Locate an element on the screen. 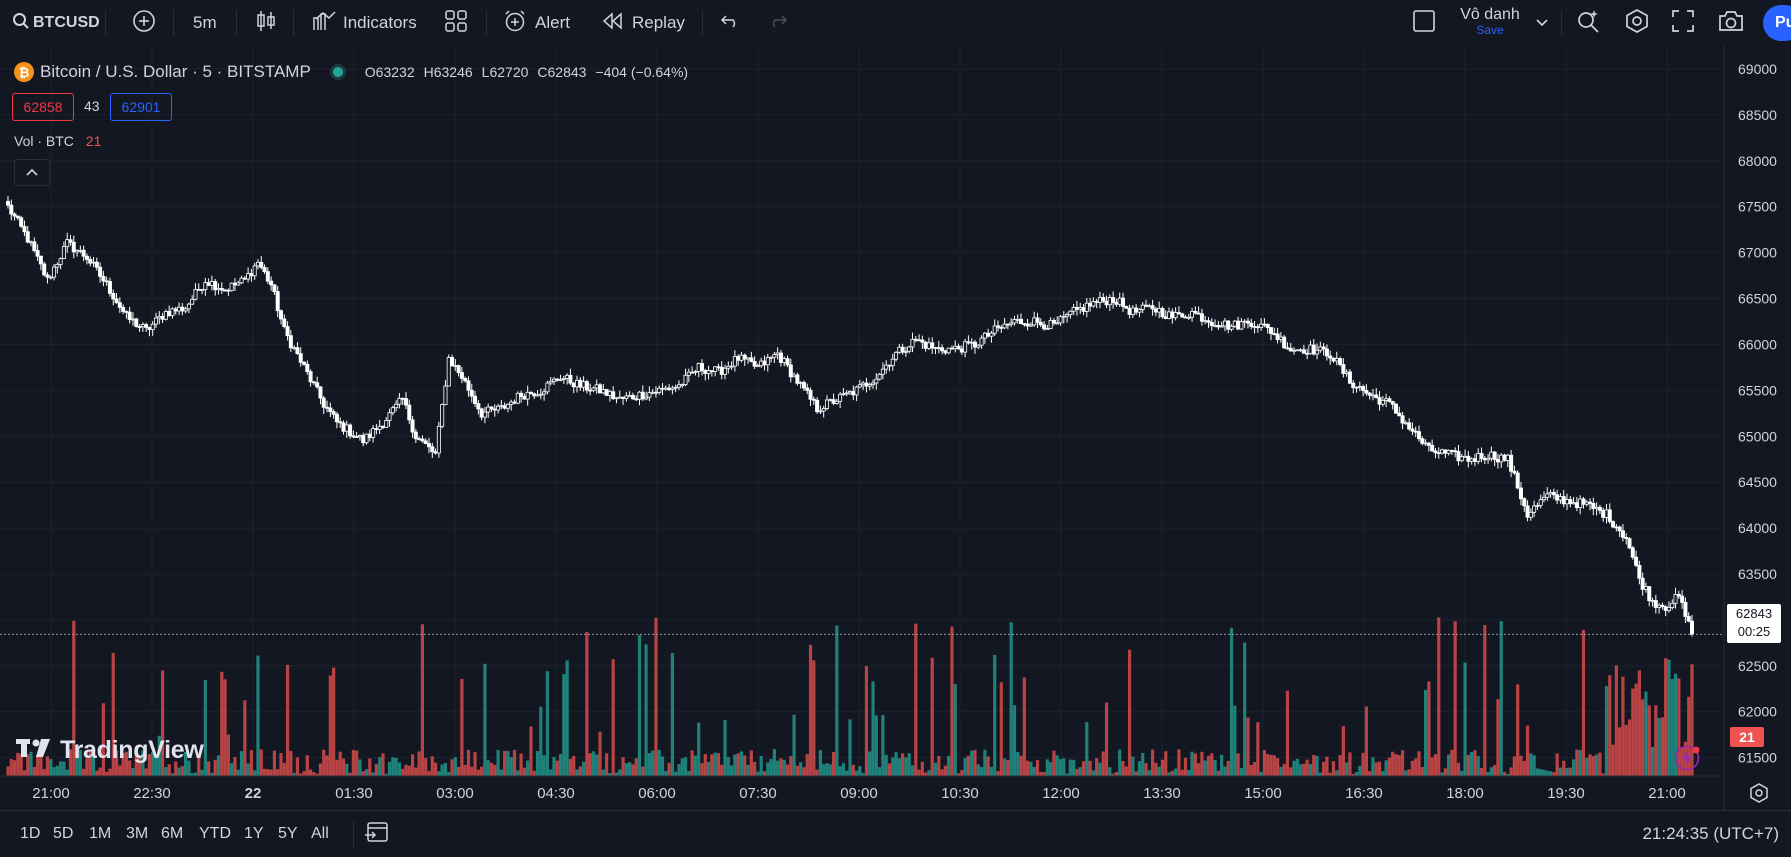 The height and width of the screenshot is (857, 1791). symbol-search-button: BTCUSD is located at coordinates (56, 23).